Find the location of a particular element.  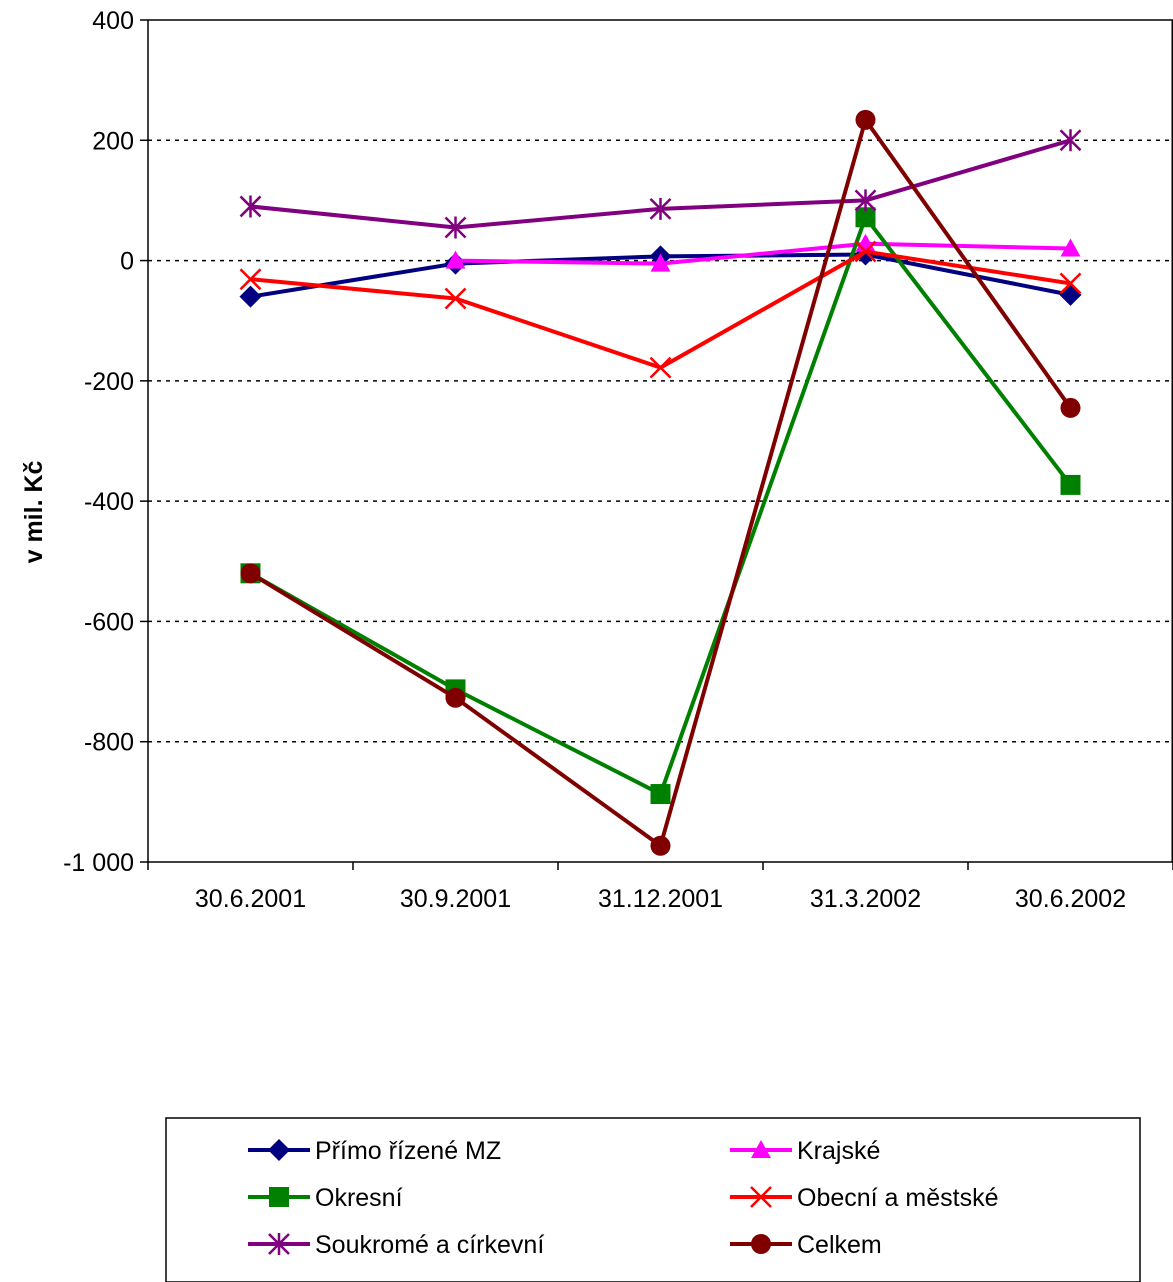

x-tick-label: 31.3.2002 is located at coordinates (865, 899).